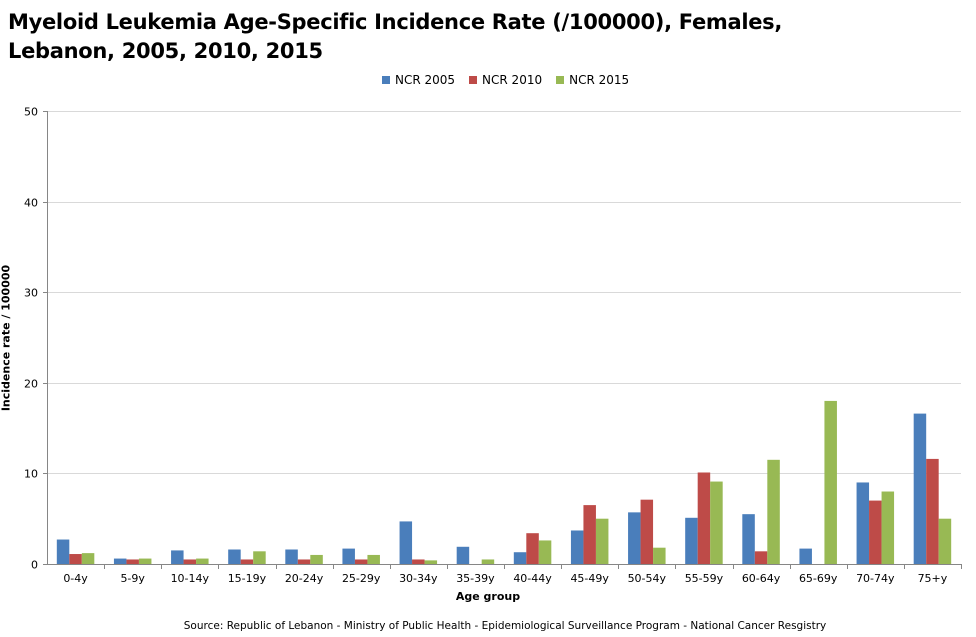  What do you see at coordinates (406, 542) in the screenshot?
I see `bar-ncr-2005-30-34y` at bounding box center [406, 542].